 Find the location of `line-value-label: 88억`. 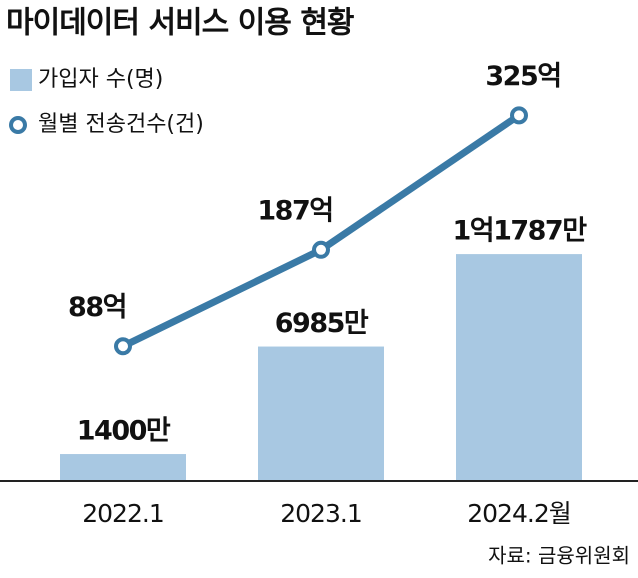

line-value-label: 88억 is located at coordinates (97, 307).